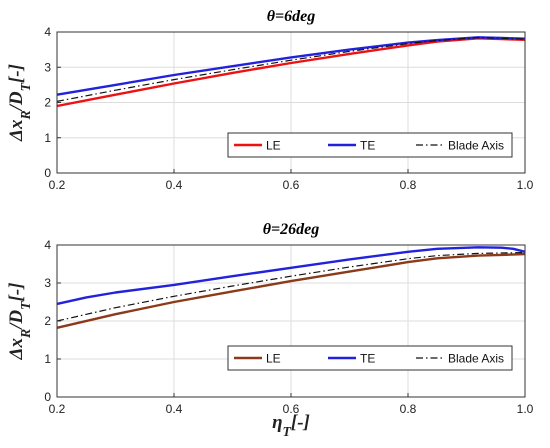  Describe the element at coordinates (291, 16) in the screenshot. I see `chart-title: θ=6deg` at that location.